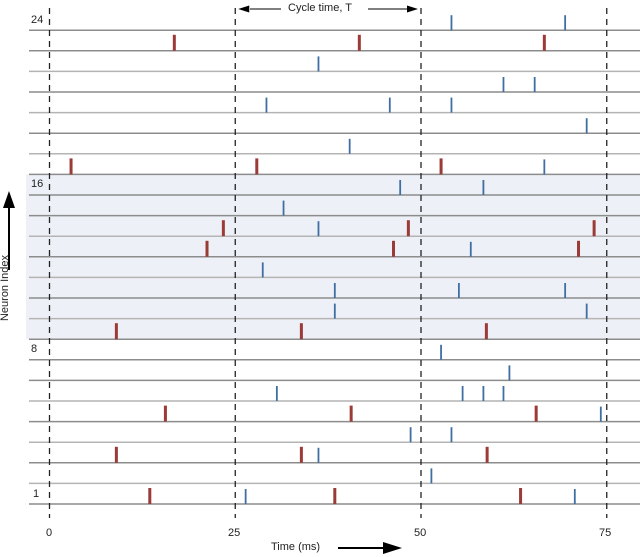 This screenshot has width=640, height=557. I want to click on arrow-left-icon, so click(244, 9).